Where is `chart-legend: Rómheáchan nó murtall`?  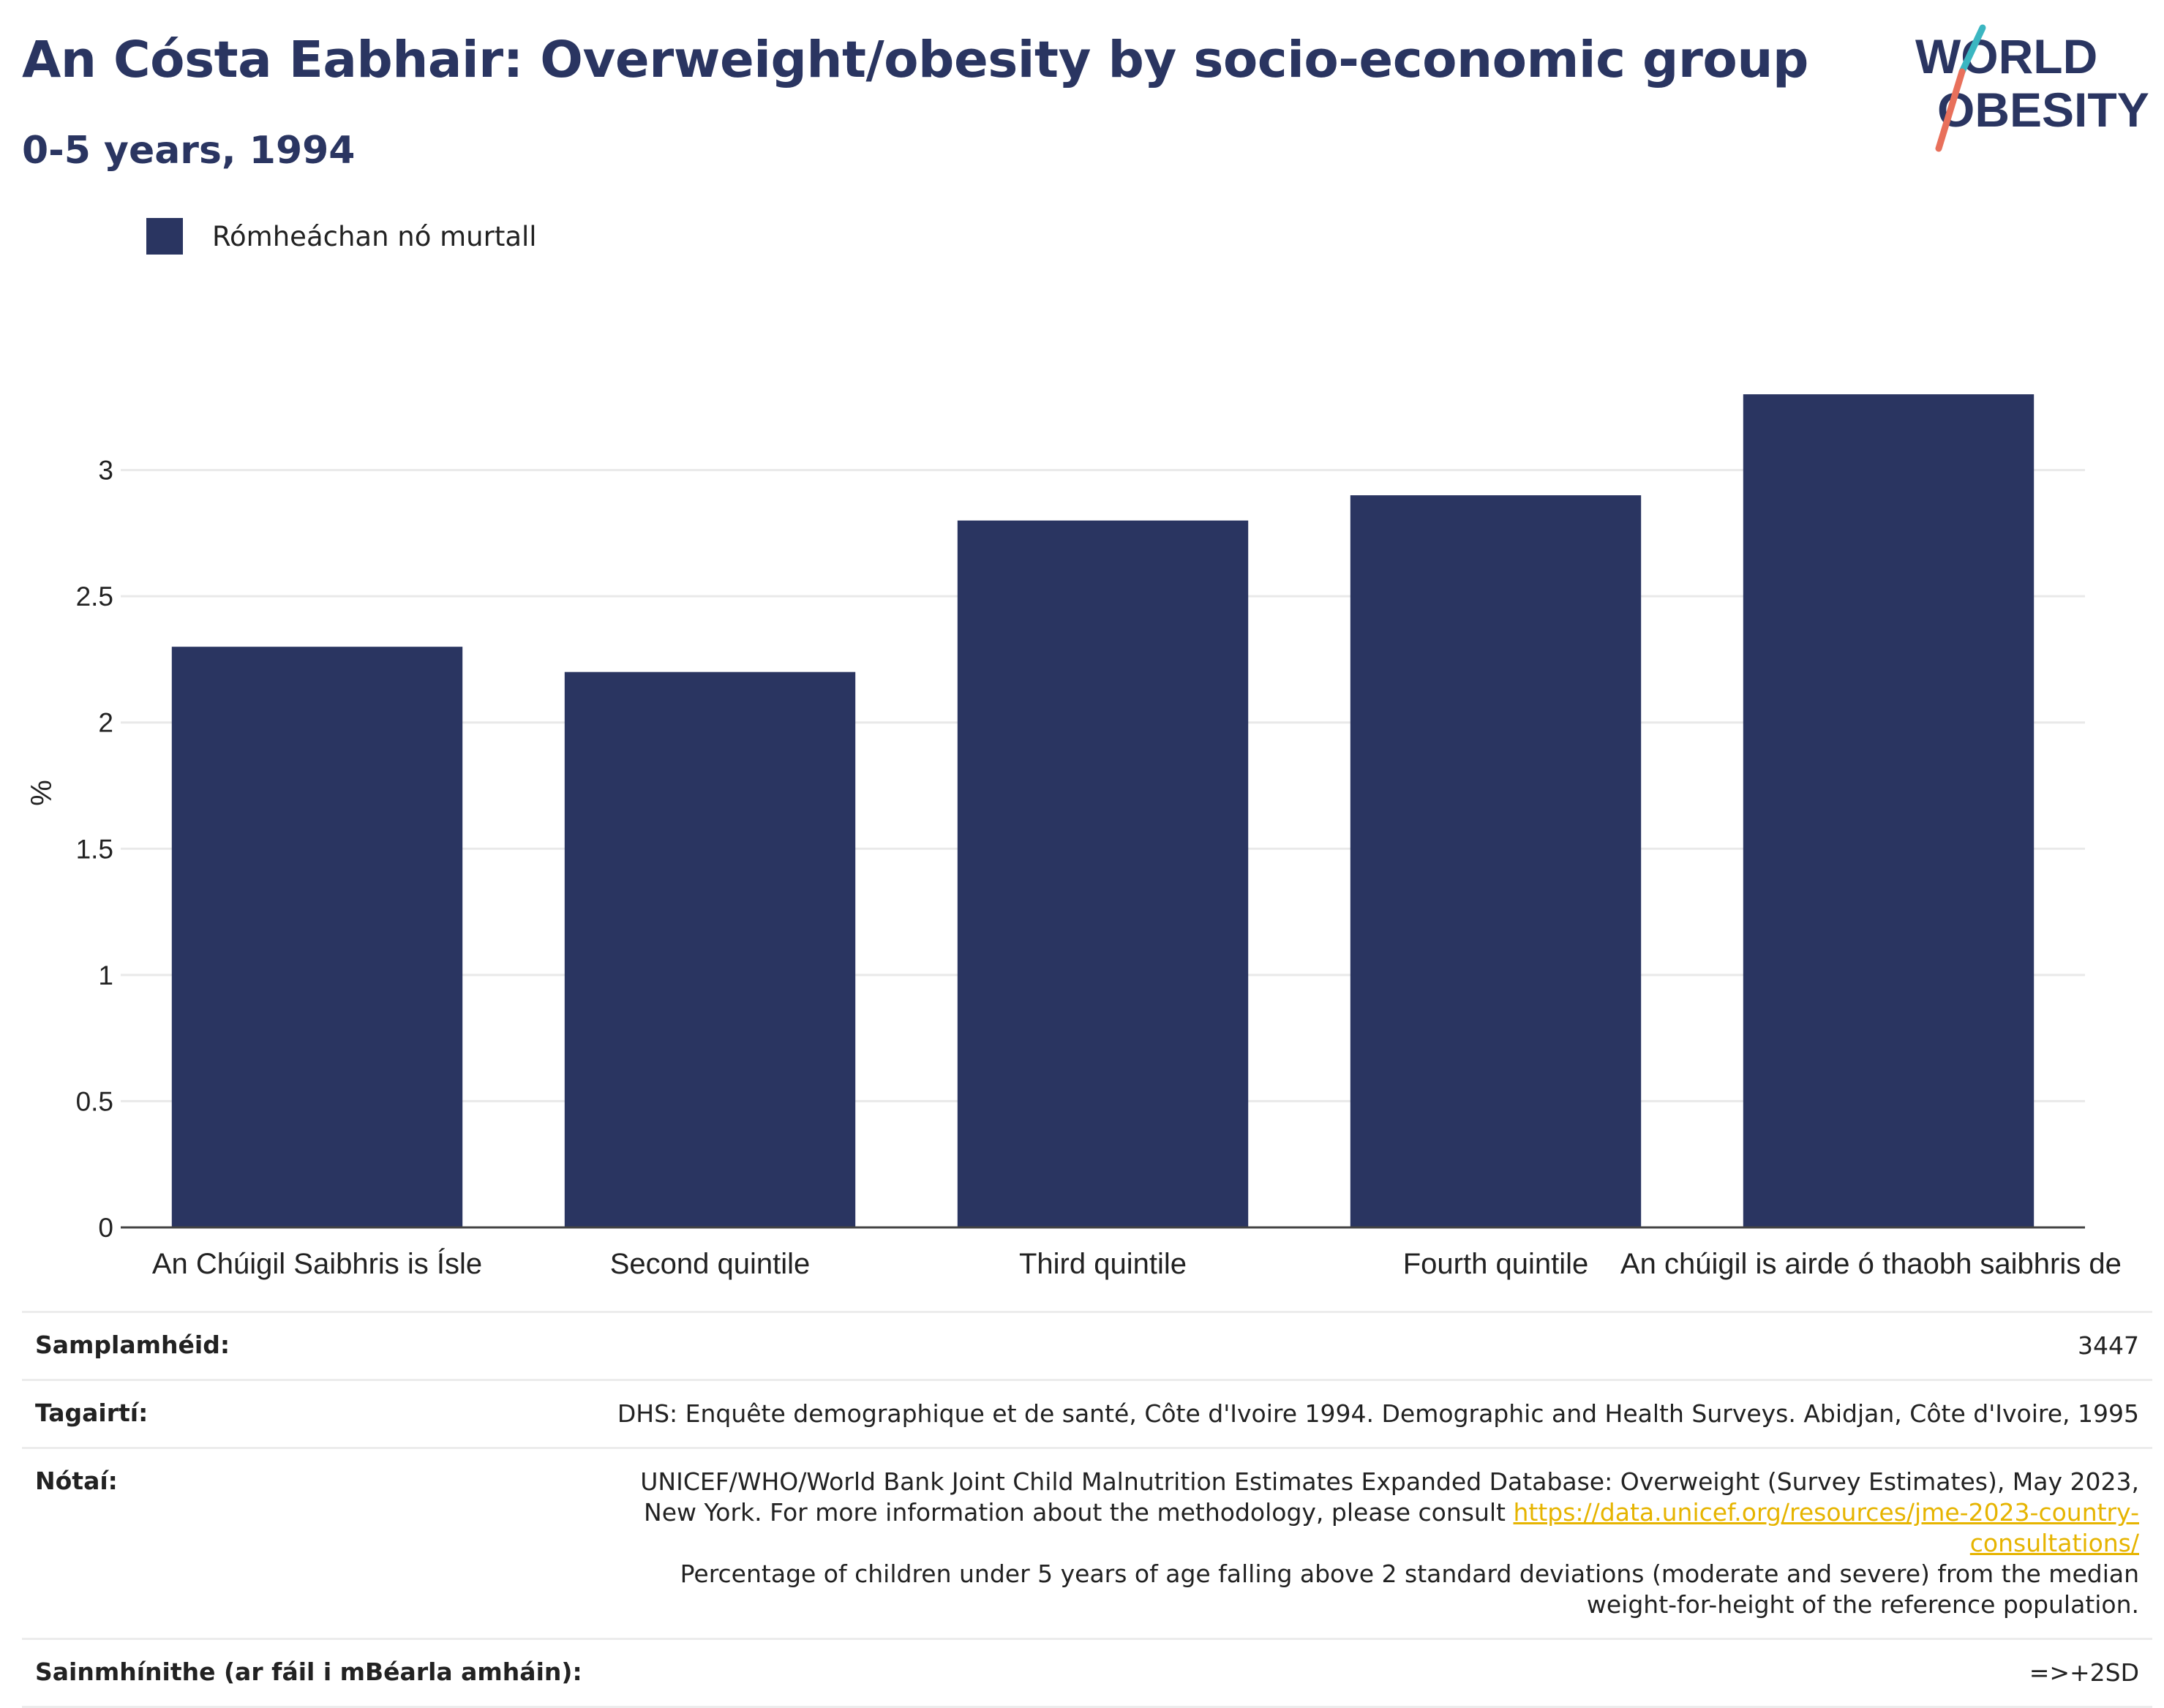 chart-legend: Rómheáchan nó murtall is located at coordinates (341, 236).